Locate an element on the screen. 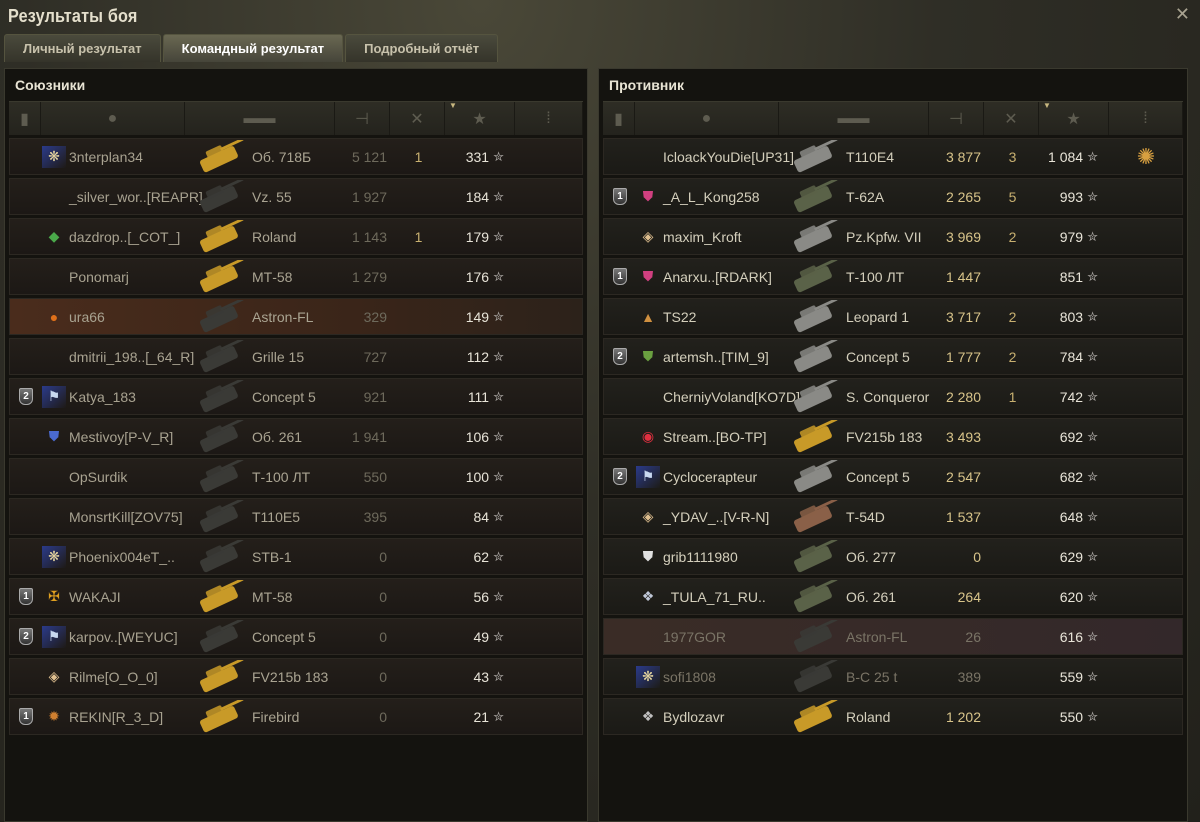 The image size is (1200, 822). ace-medal-icon: ✺ is located at coordinates (1146, 156).